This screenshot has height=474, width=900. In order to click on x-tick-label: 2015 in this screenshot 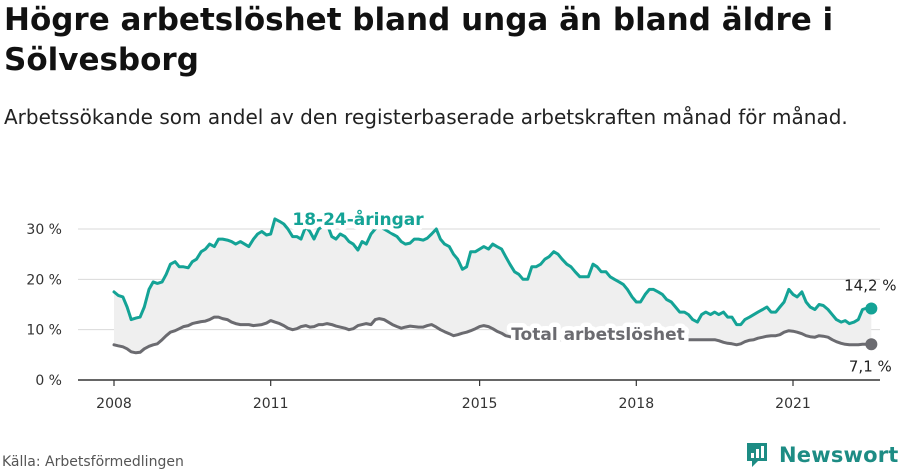, I will do `click(480, 404)`.